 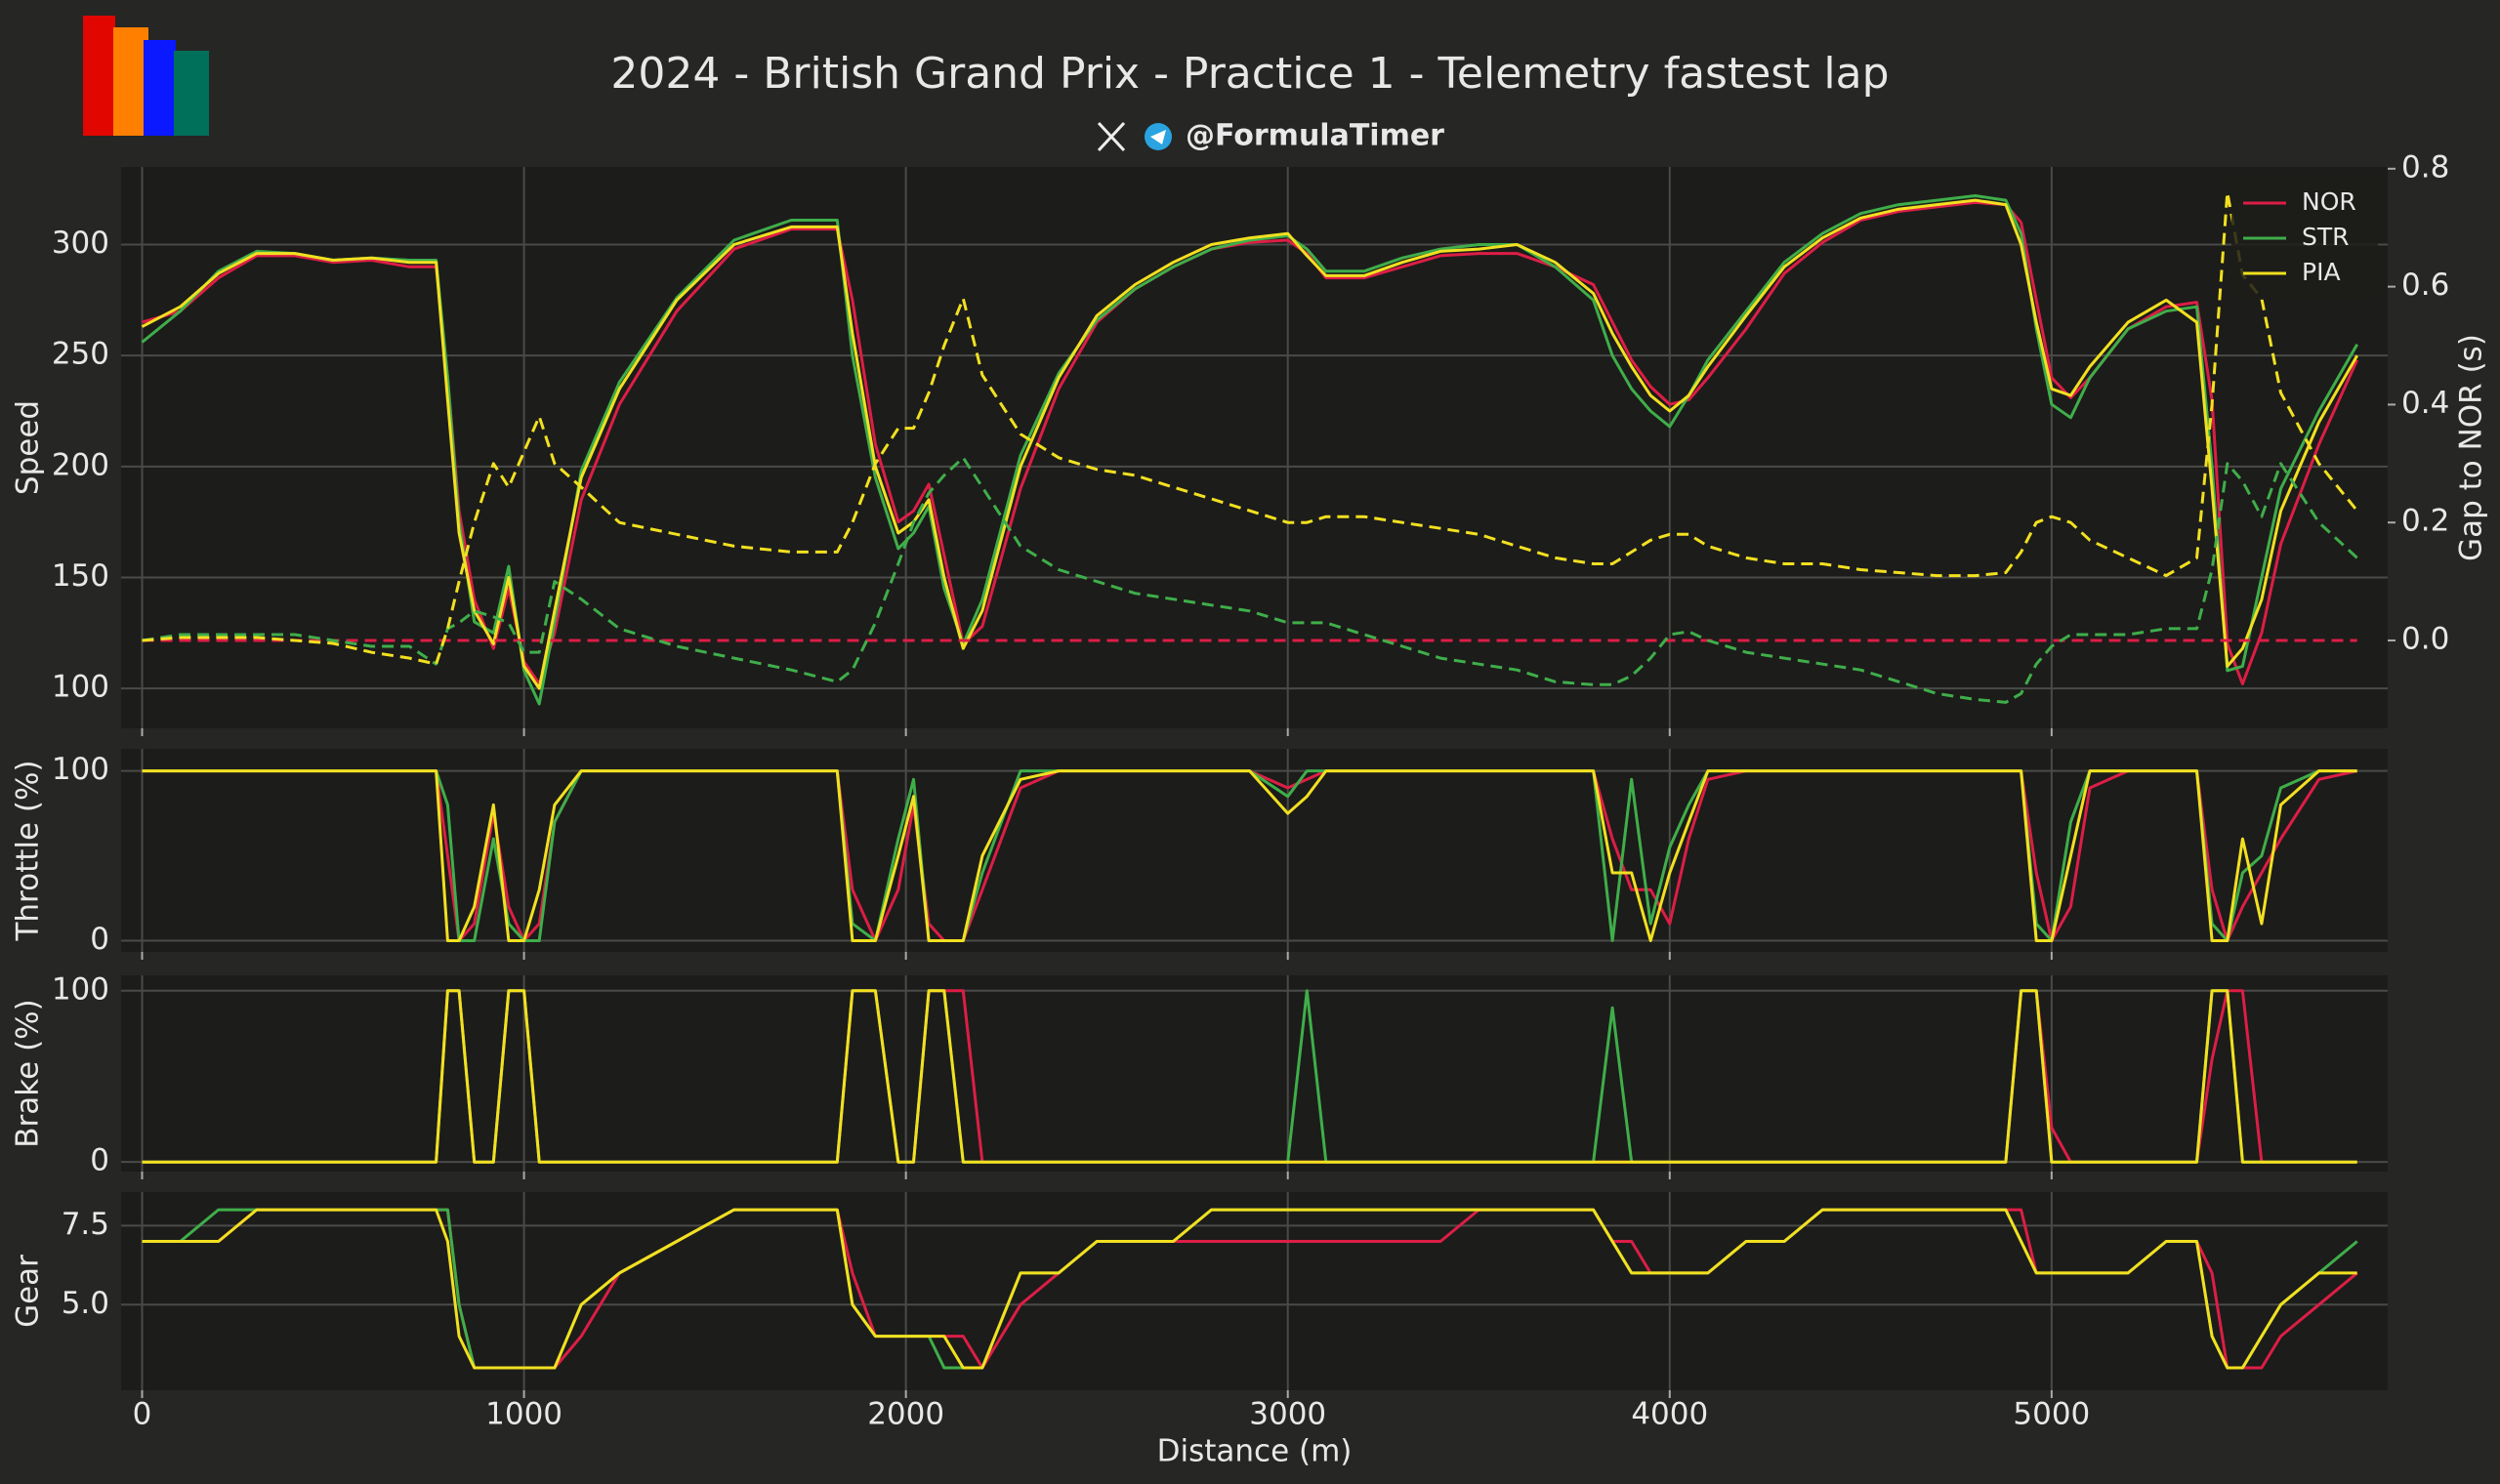 I want to click on y-axis-label: Throttle (%), so click(x=28, y=851).